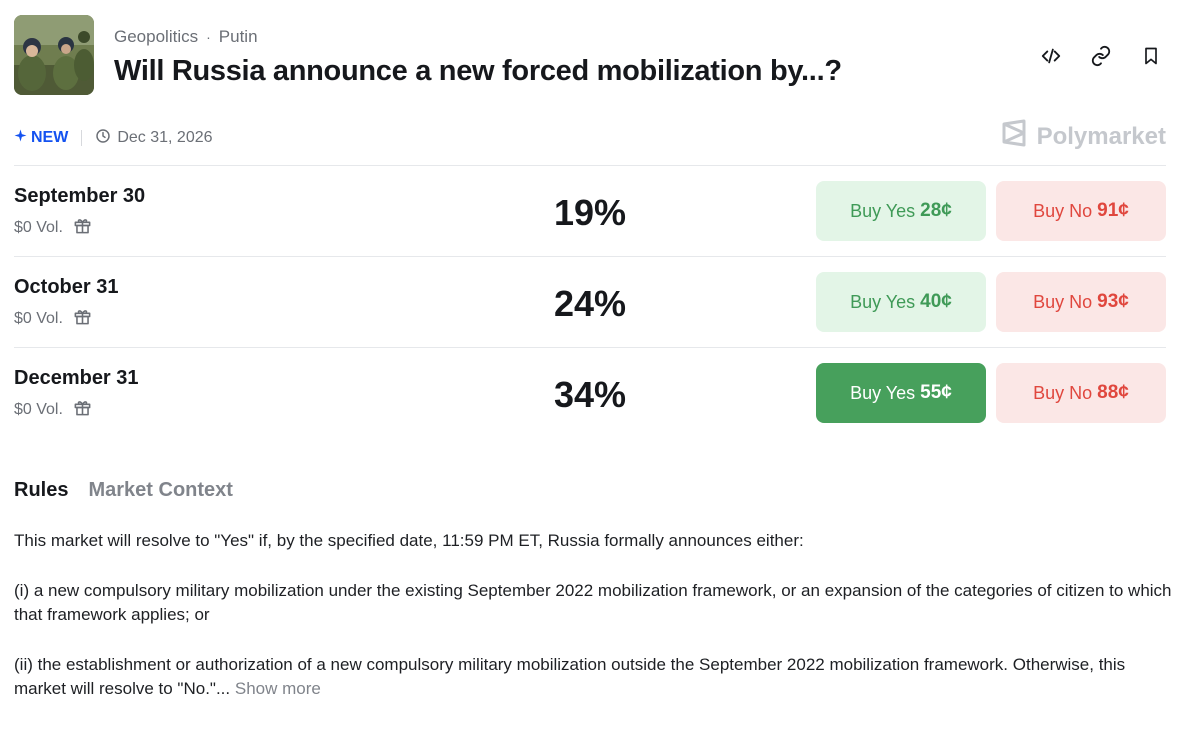 This screenshot has height=739, width=1190. I want to click on tab-rules: Rules, so click(41, 490).